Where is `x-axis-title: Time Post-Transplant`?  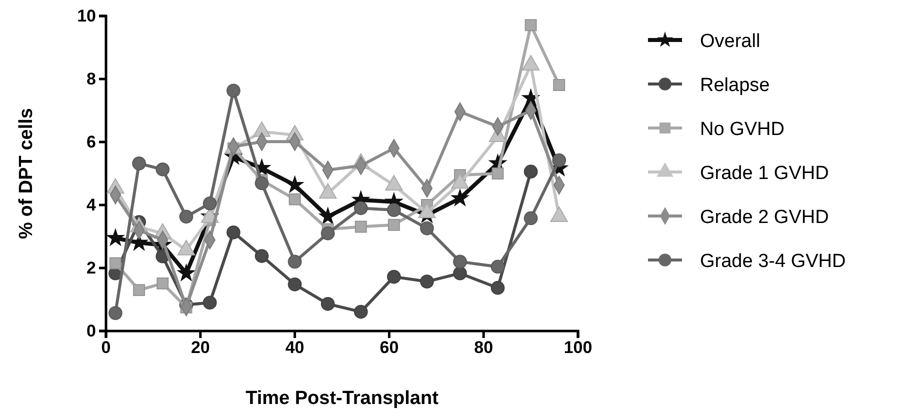 x-axis-title: Time Post-Transplant is located at coordinates (343, 398).